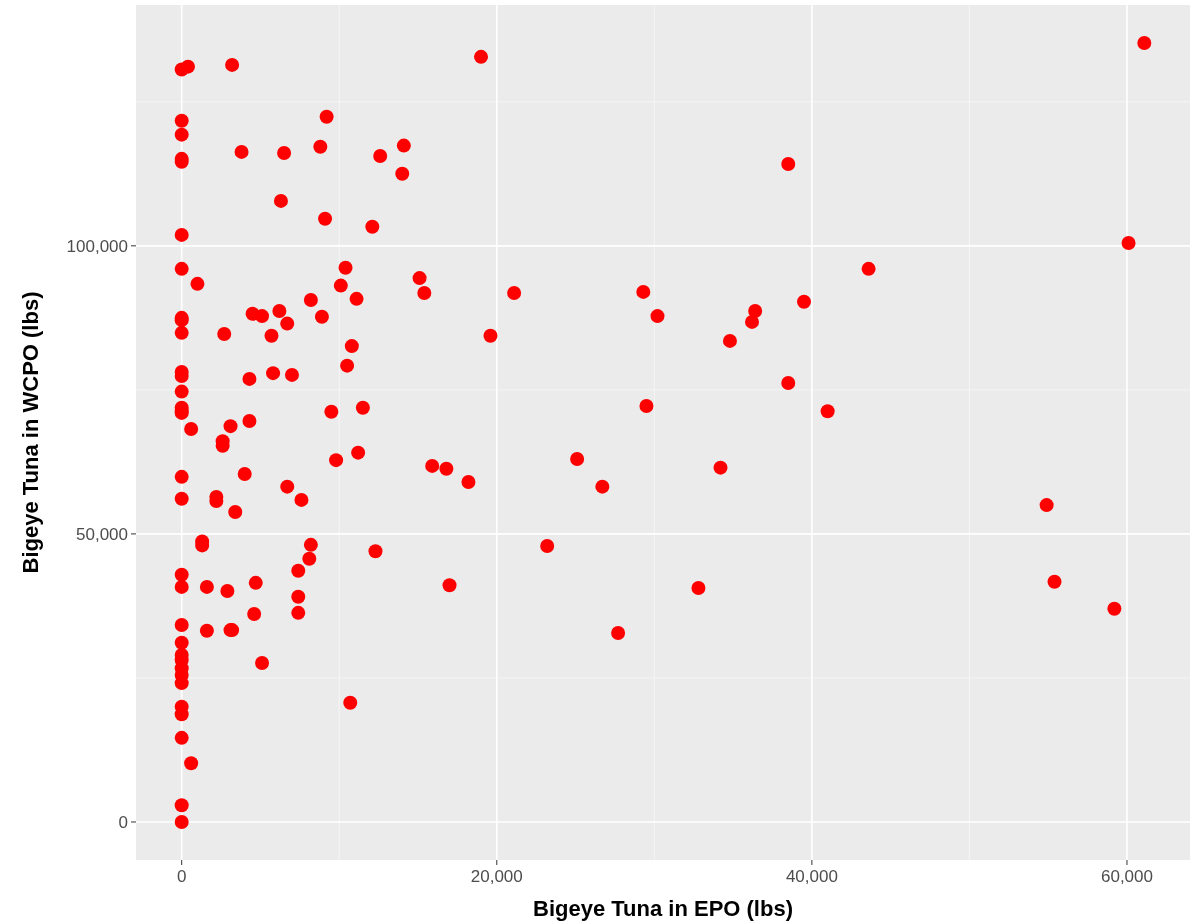 The width and height of the screenshot is (1203, 922). Describe the element at coordinates (811, 876) in the screenshot. I see `x-tick-label: 40,000` at that location.